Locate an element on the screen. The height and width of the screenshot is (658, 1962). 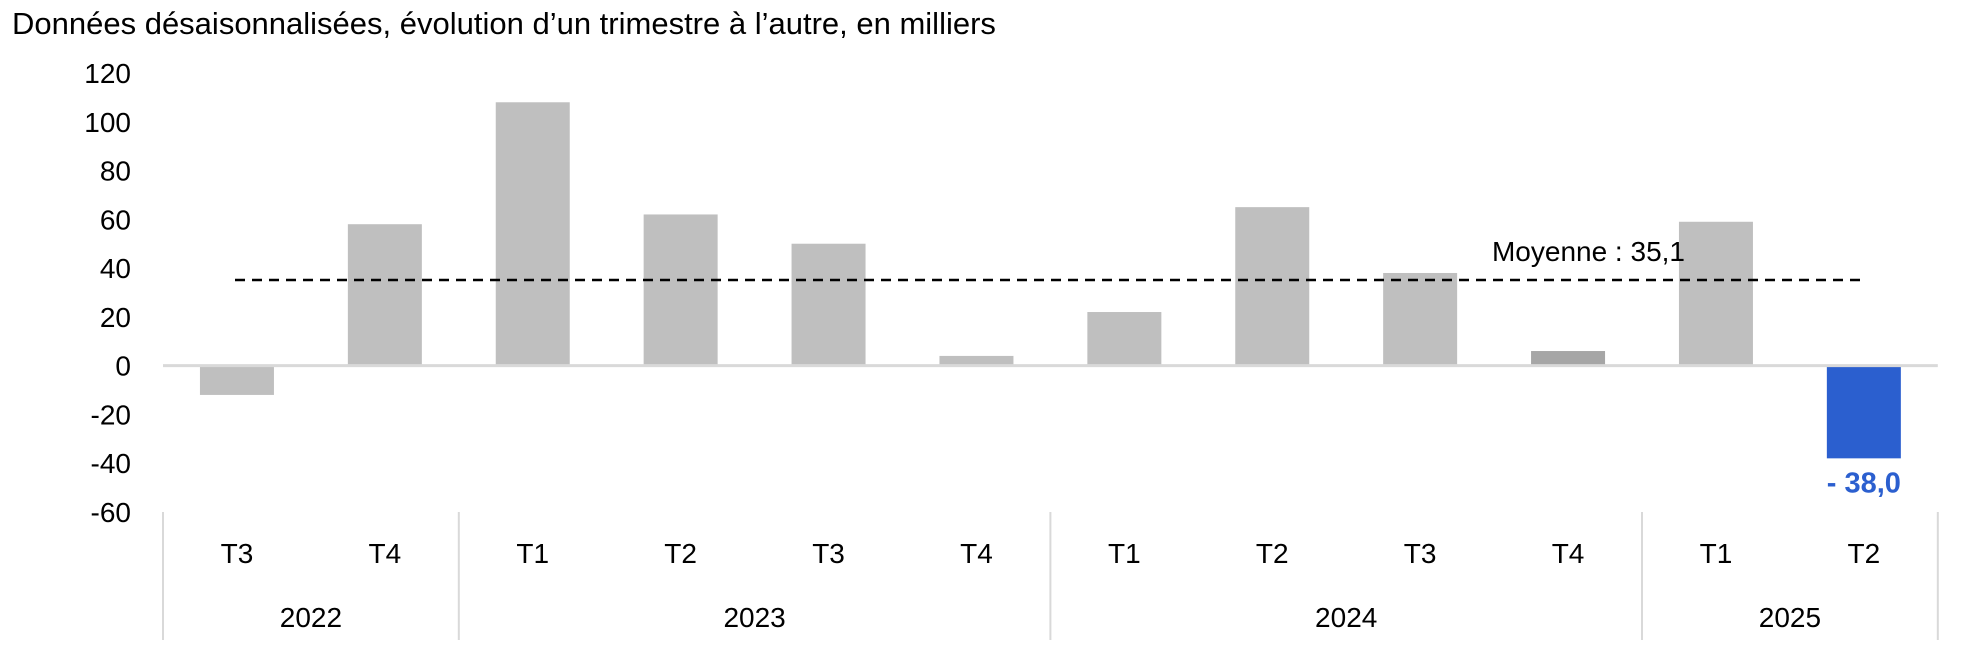
y-tick-label: 60 is located at coordinates (115, 219).